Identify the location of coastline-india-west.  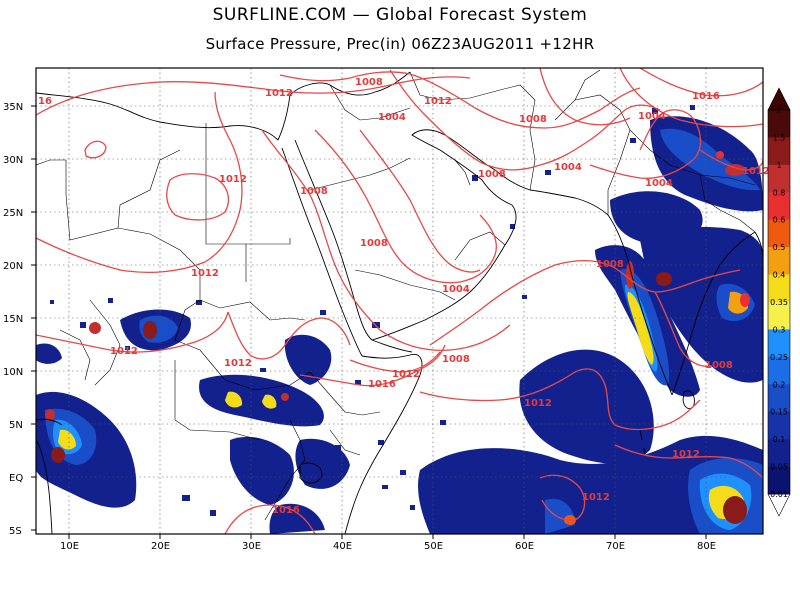
(640, 305).